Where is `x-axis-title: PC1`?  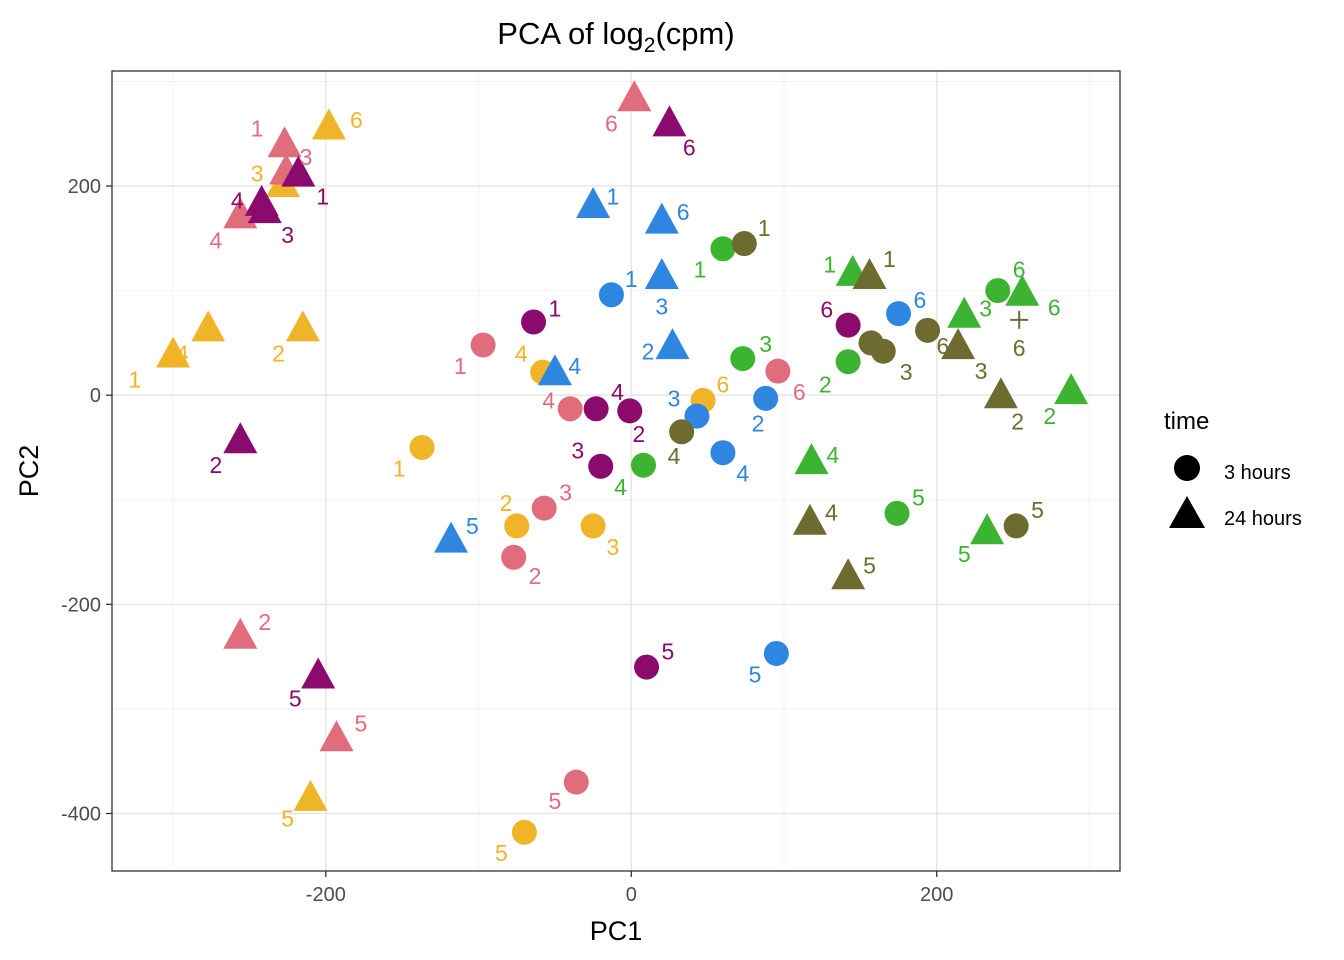 x-axis-title: PC1 is located at coordinates (616, 931).